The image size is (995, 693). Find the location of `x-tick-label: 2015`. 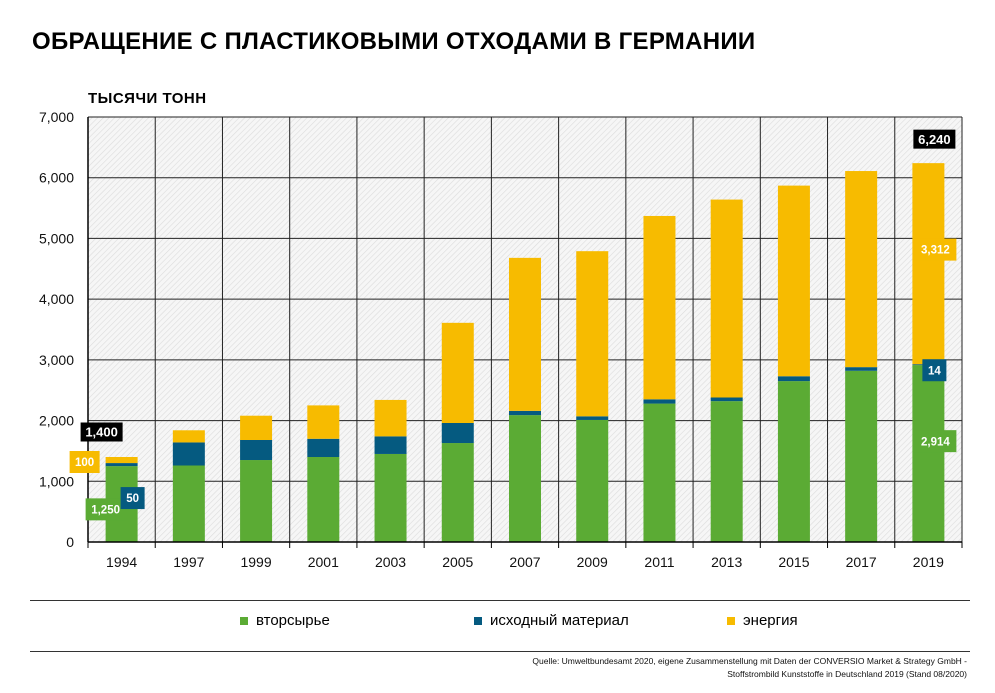

x-tick-label: 2015 is located at coordinates (793, 562).